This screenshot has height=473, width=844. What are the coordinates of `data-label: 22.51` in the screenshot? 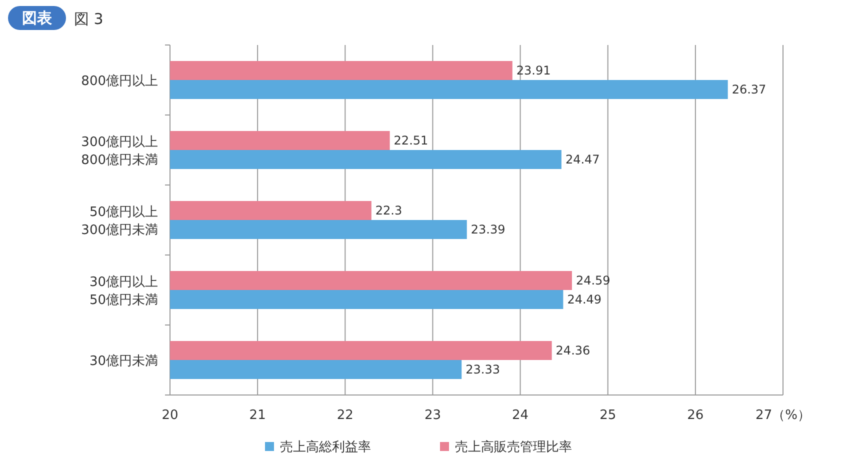 It's located at (411, 141).